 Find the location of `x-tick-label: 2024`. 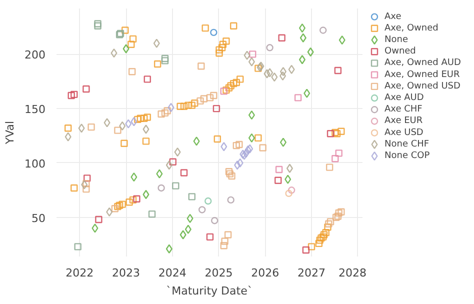

x-tick-label: 2024 is located at coordinates (172, 273).